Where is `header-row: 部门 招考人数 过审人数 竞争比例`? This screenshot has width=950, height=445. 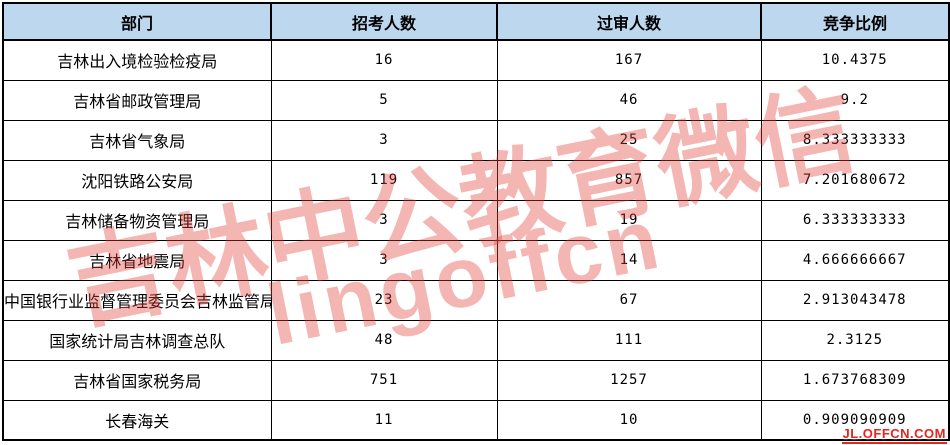
header-row: 部门 招考人数 过审人数 竞争比例 is located at coordinates (476, 21).